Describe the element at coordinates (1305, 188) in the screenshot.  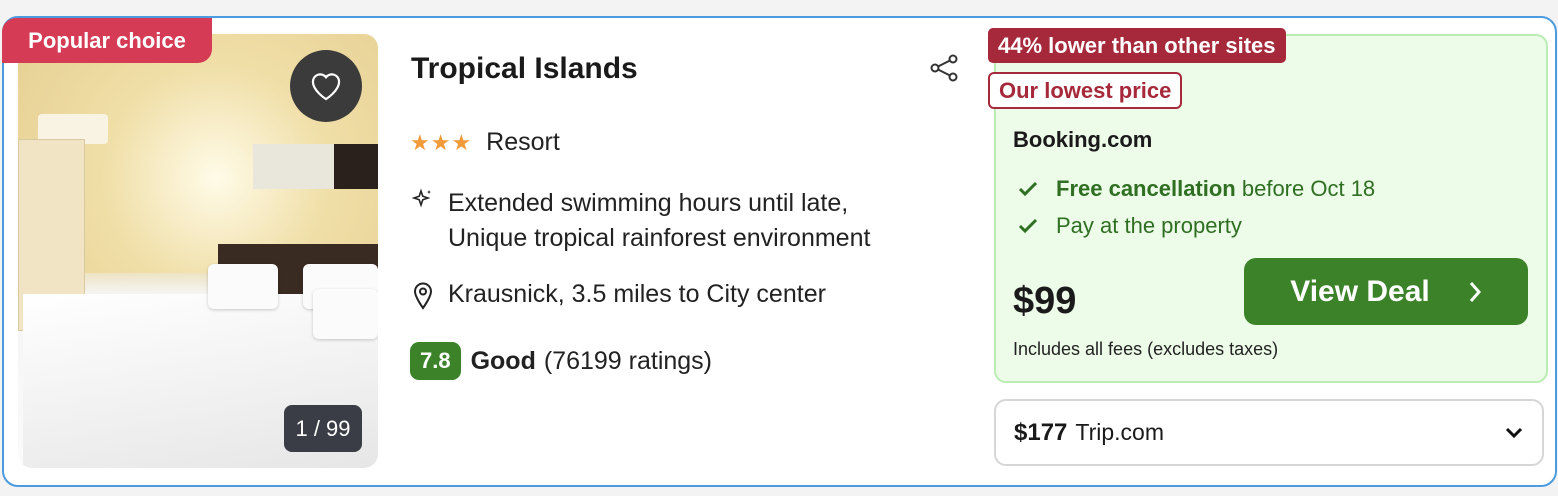
I see `feature-text: before Oct 18` at that location.